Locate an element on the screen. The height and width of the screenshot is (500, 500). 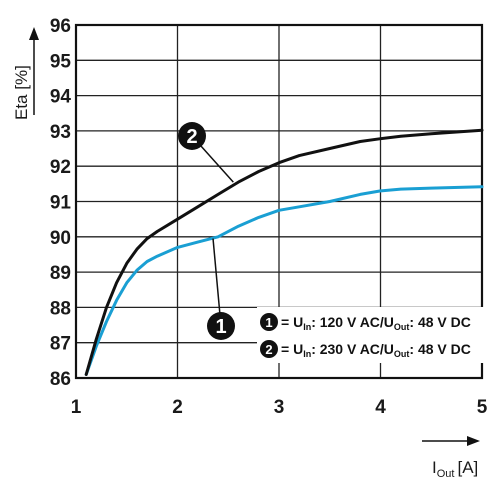
x-tick-label-3: 3 is located at coordinates (279, 407).